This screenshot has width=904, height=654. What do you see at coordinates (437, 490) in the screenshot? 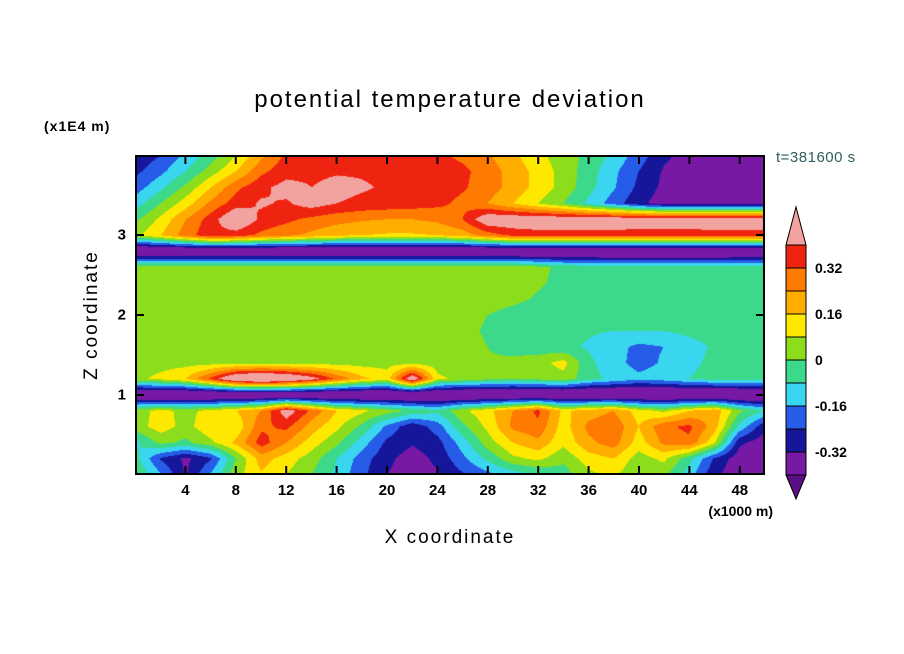
I see `x-tick-label: 24` at bounding box center [437, 490].